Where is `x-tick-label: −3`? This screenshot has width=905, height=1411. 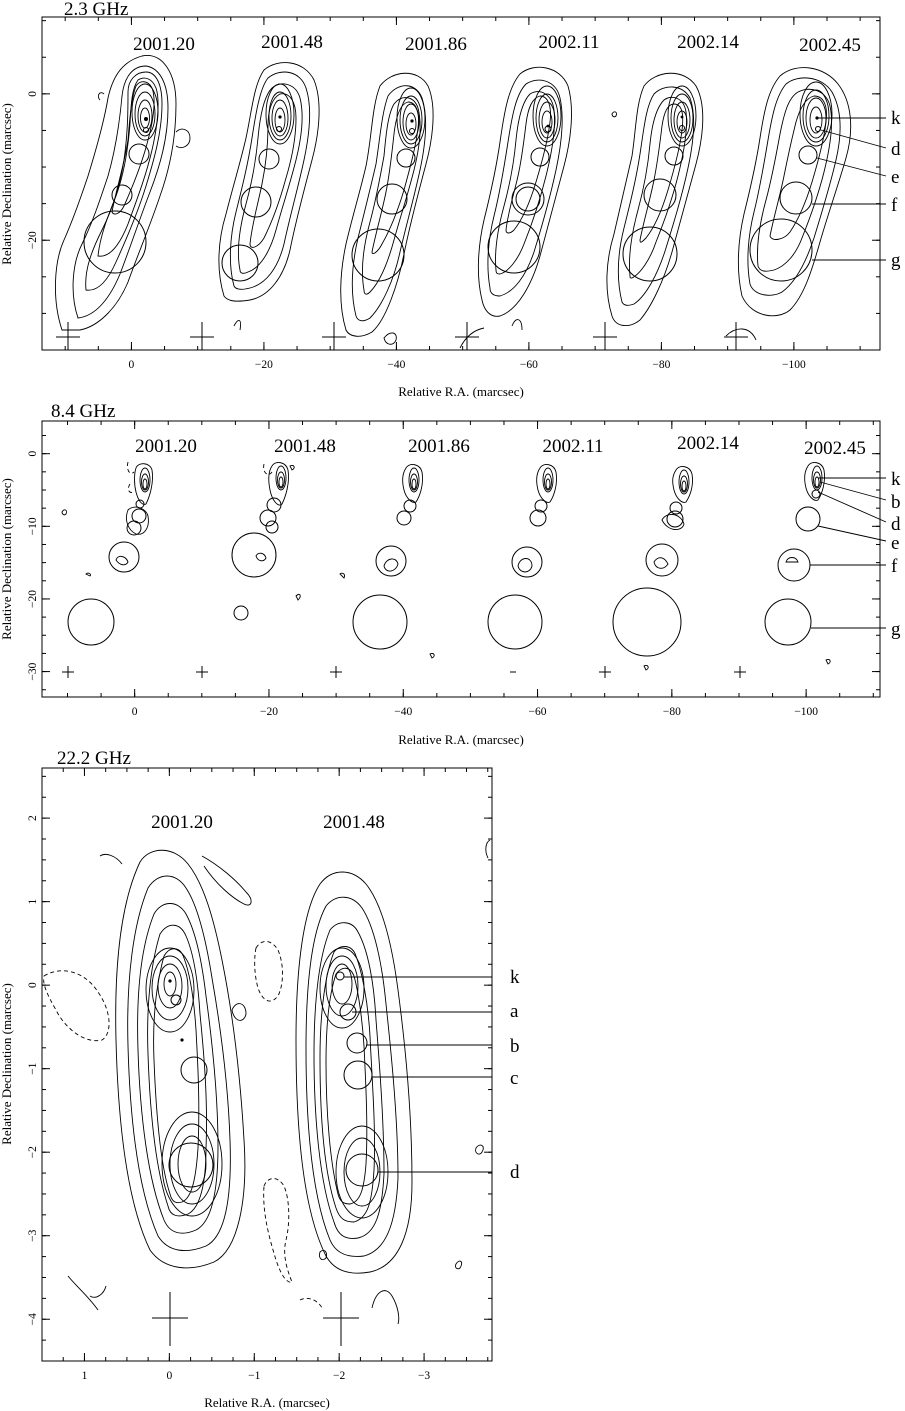 x-tick-label: −3 is located at coordinates (424, 1376).